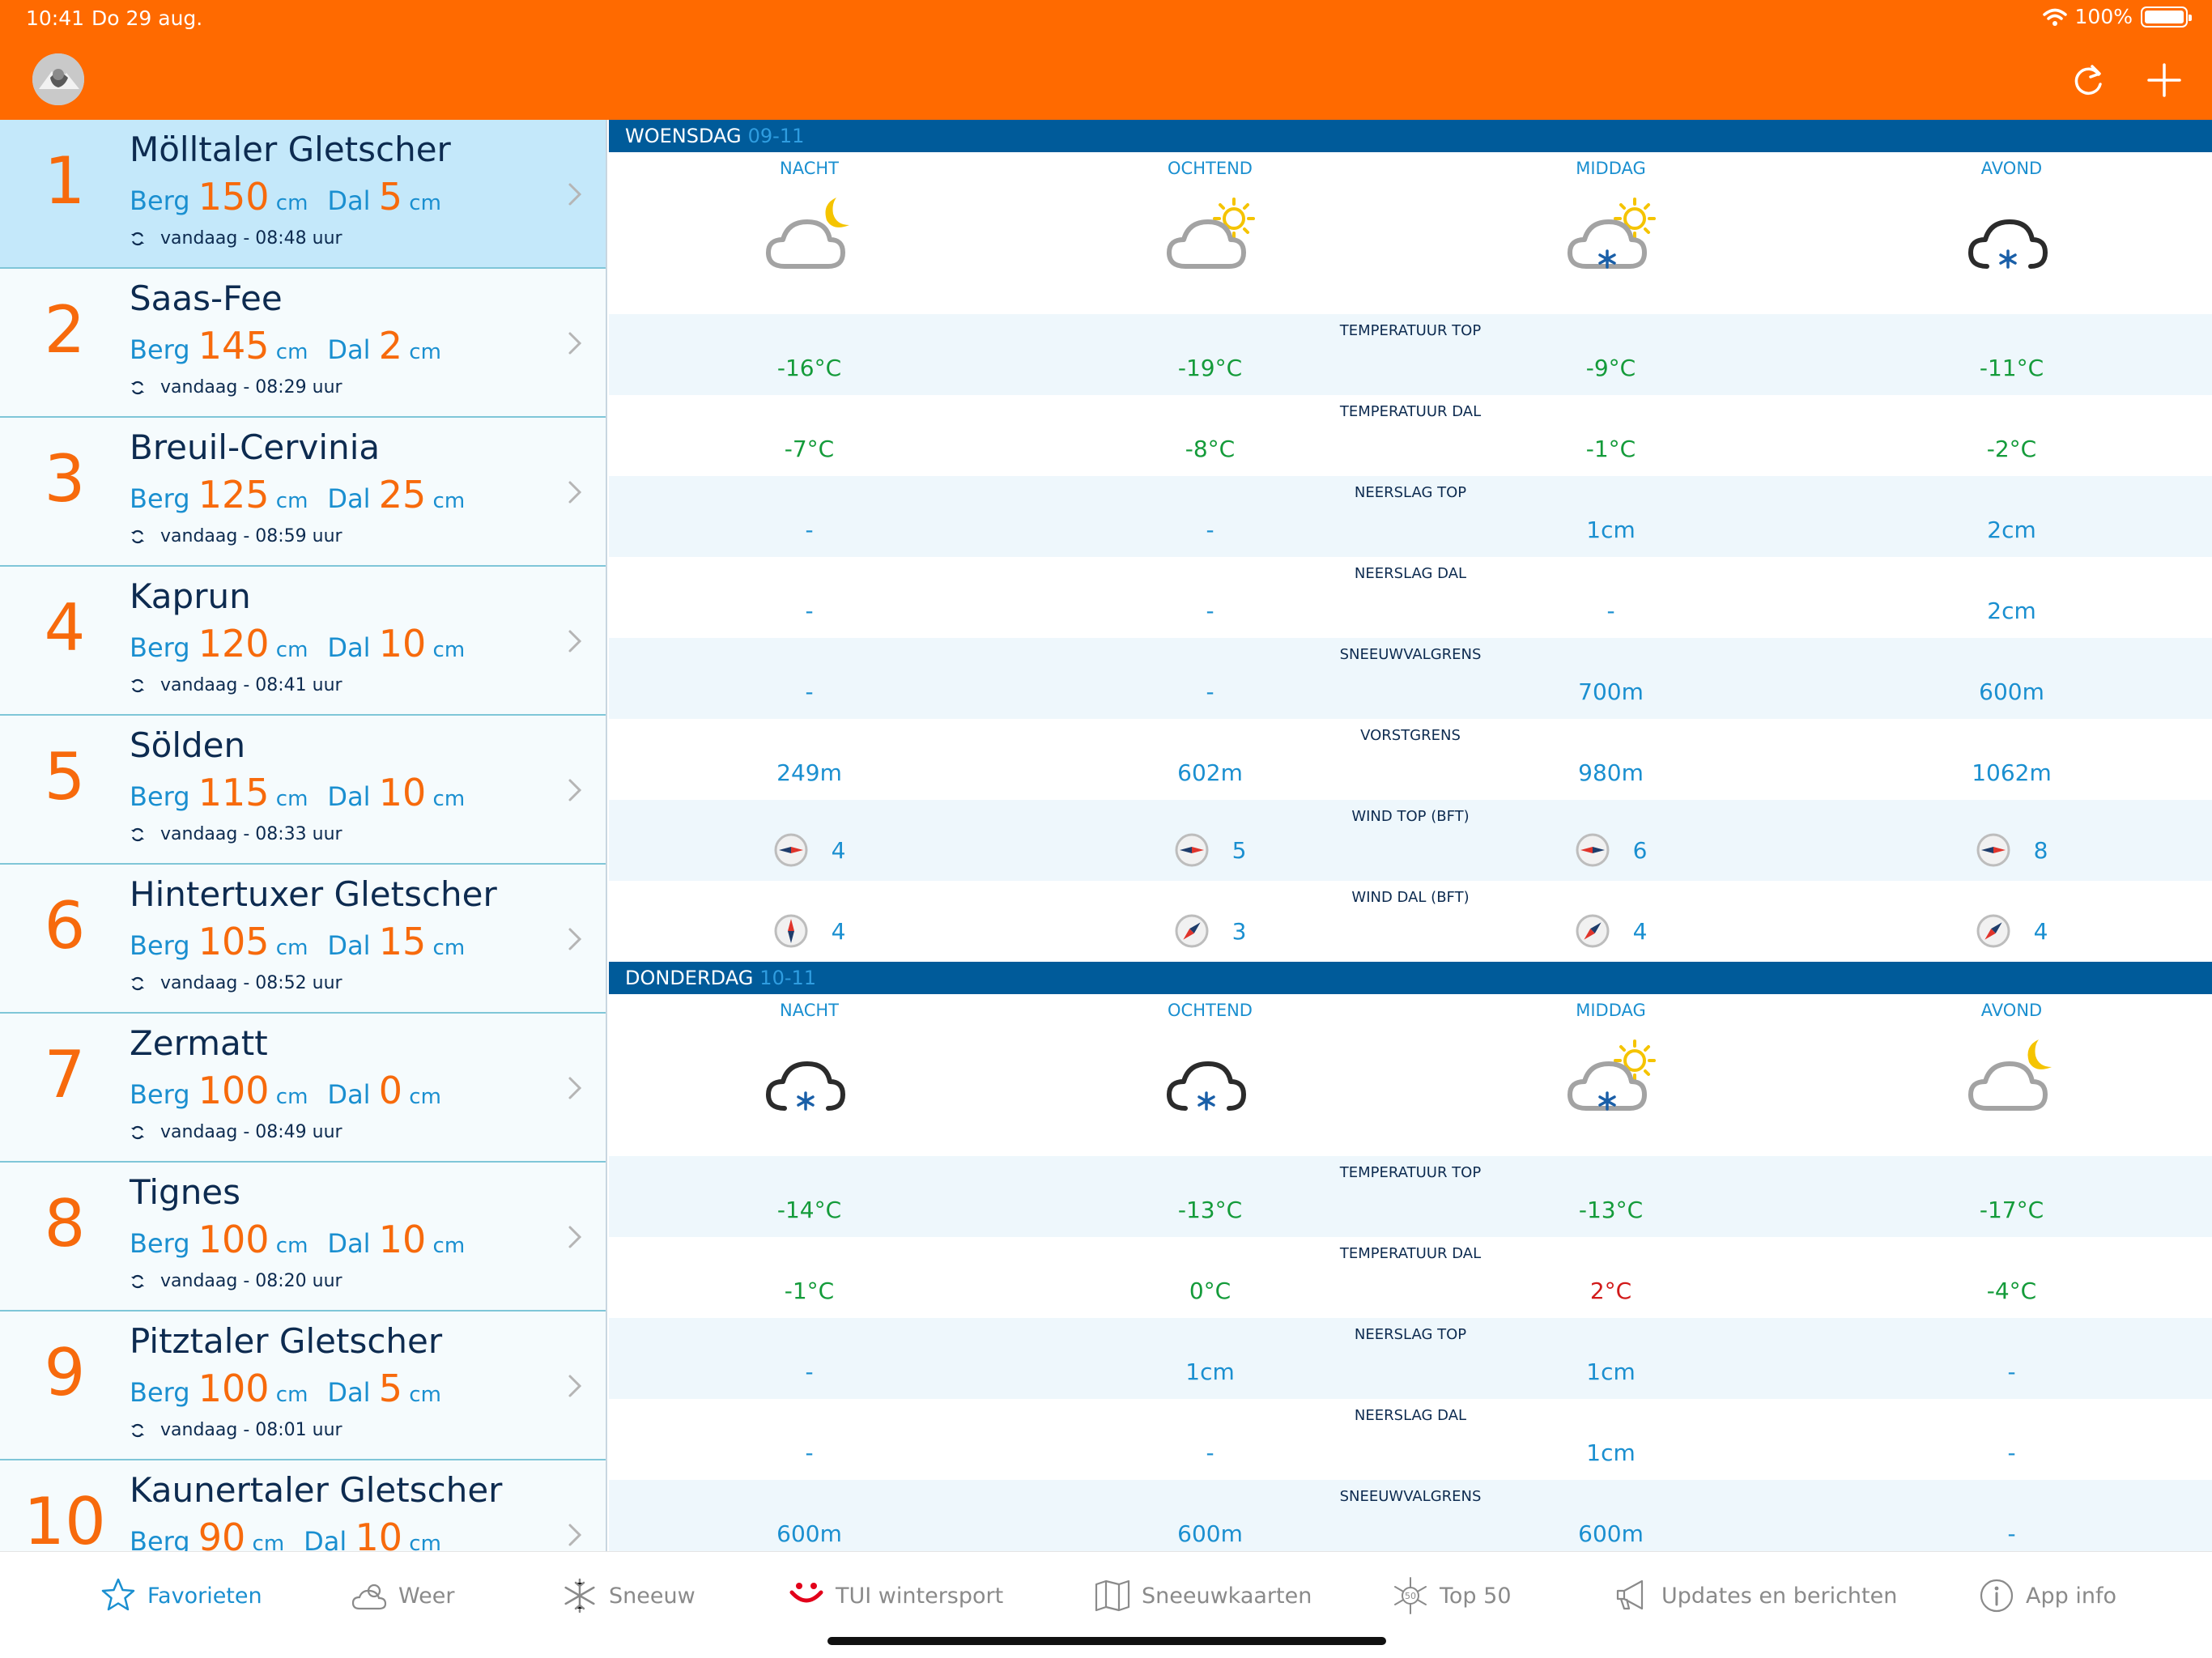 This screenshot has height=1658, width=2212. Describe the element at coordinates (1411, 759) in the screenshot. I see `metric-row: VORSTGRENS 249m 602m 980m 1062m` at that location.